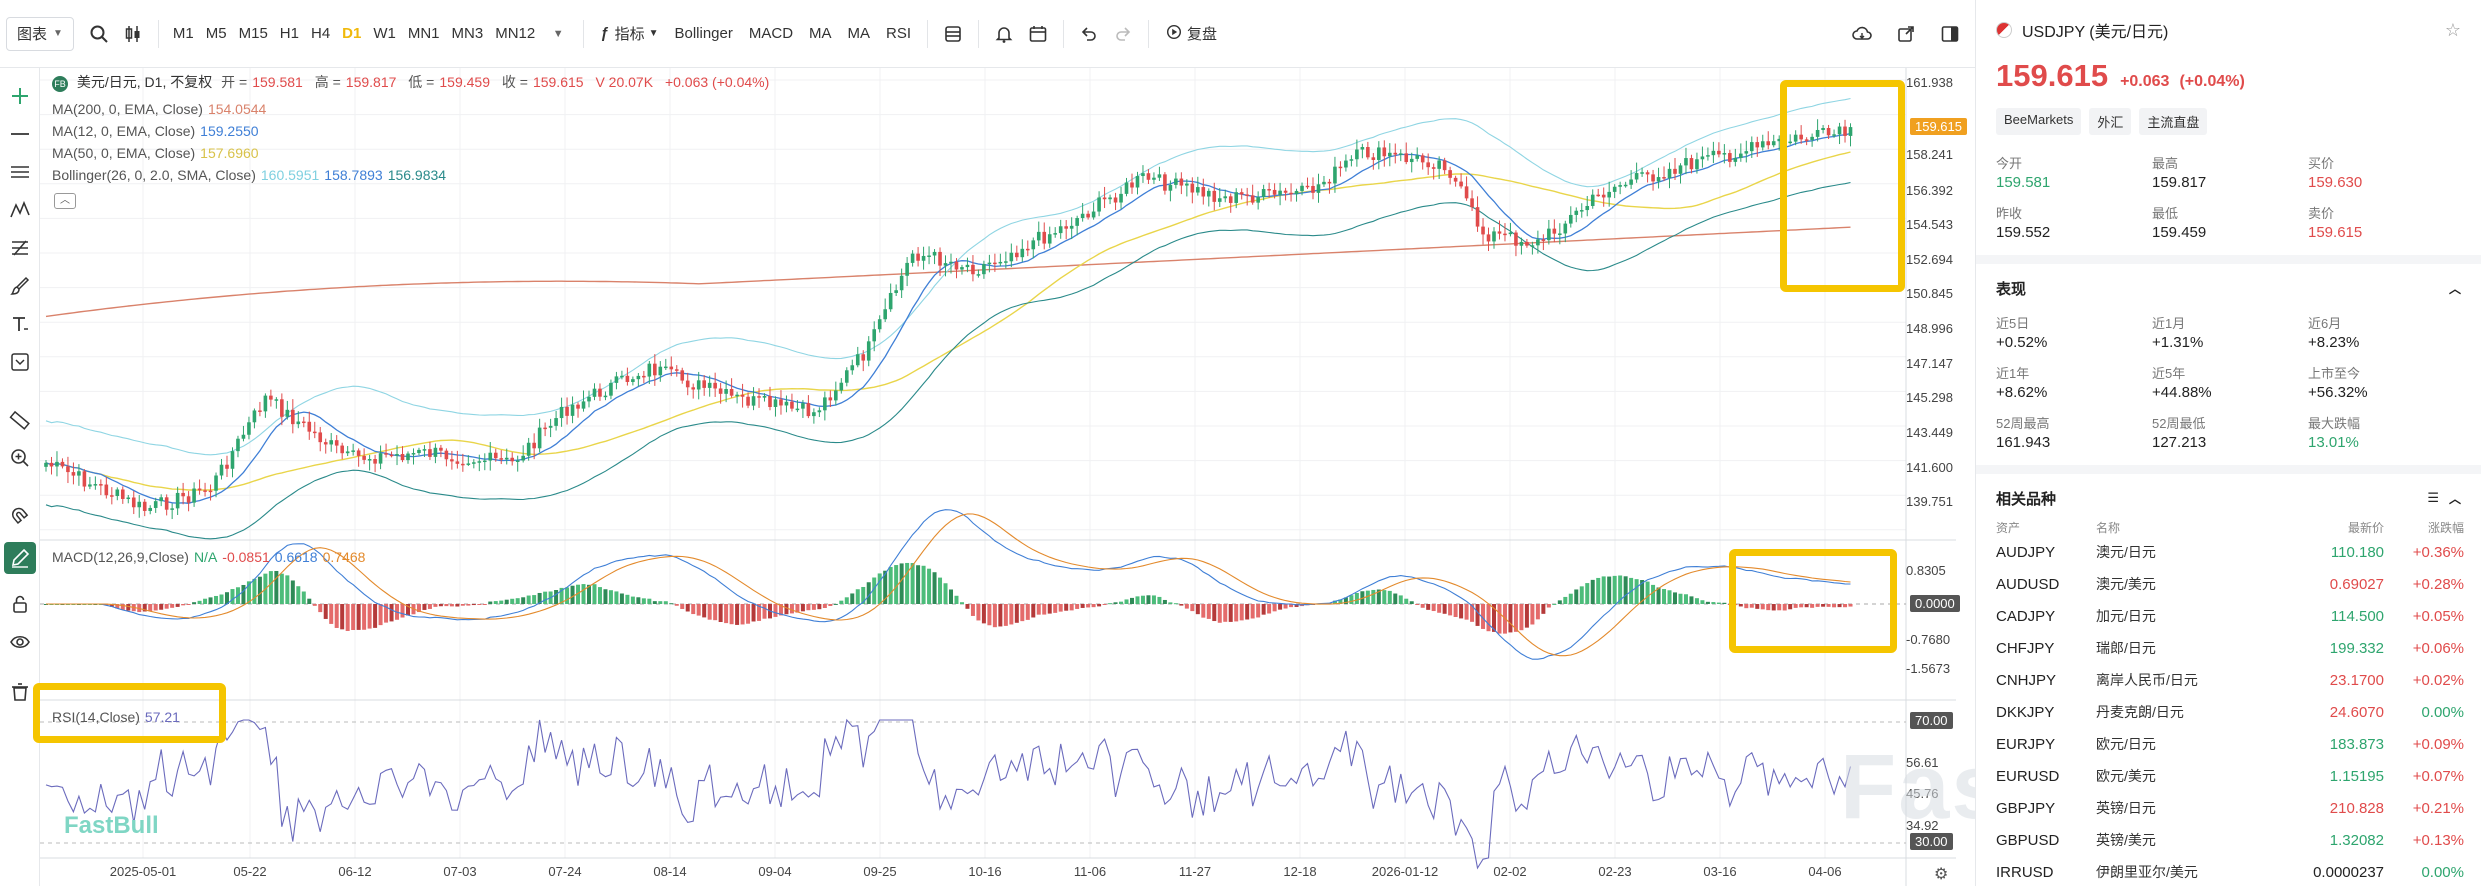 The image size is (2481, 886). I want to click on undo-icon, so click(1089, 34).